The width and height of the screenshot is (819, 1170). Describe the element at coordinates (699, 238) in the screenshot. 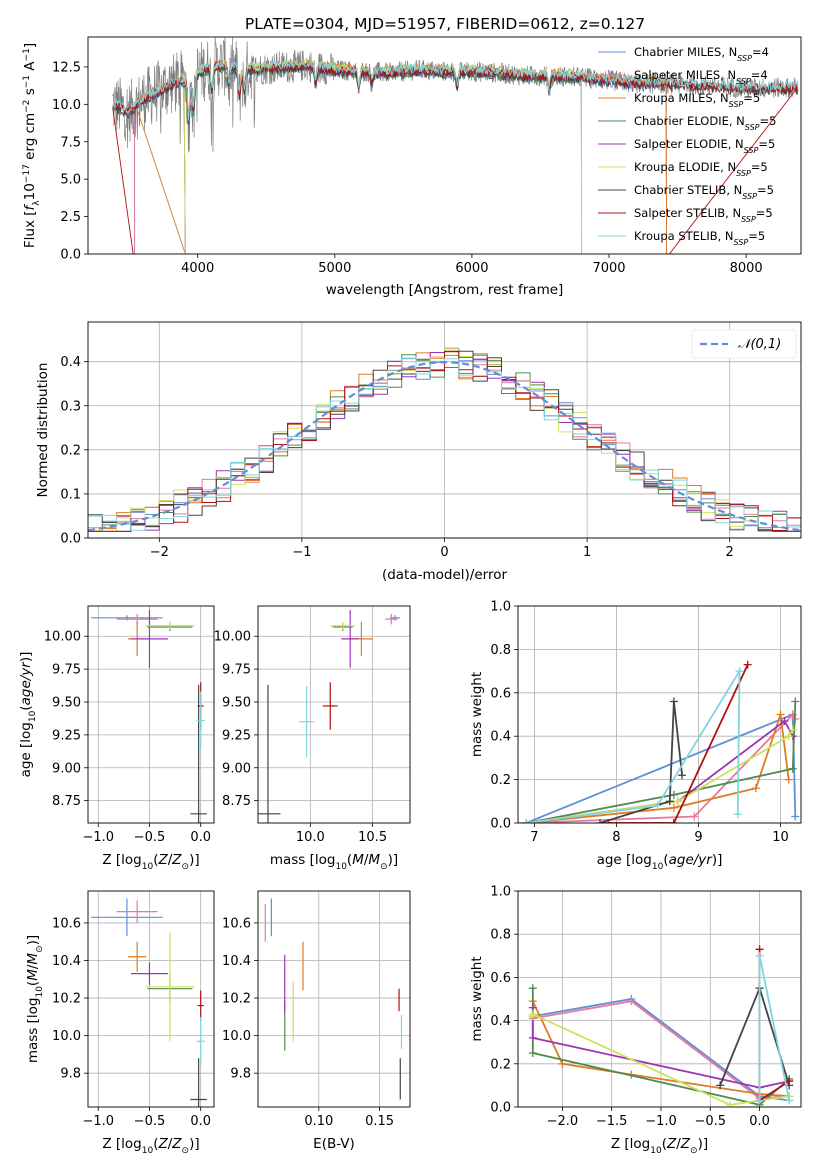

I see `legend-entry: Kroupa STELIB, NSSP=5` at that location.